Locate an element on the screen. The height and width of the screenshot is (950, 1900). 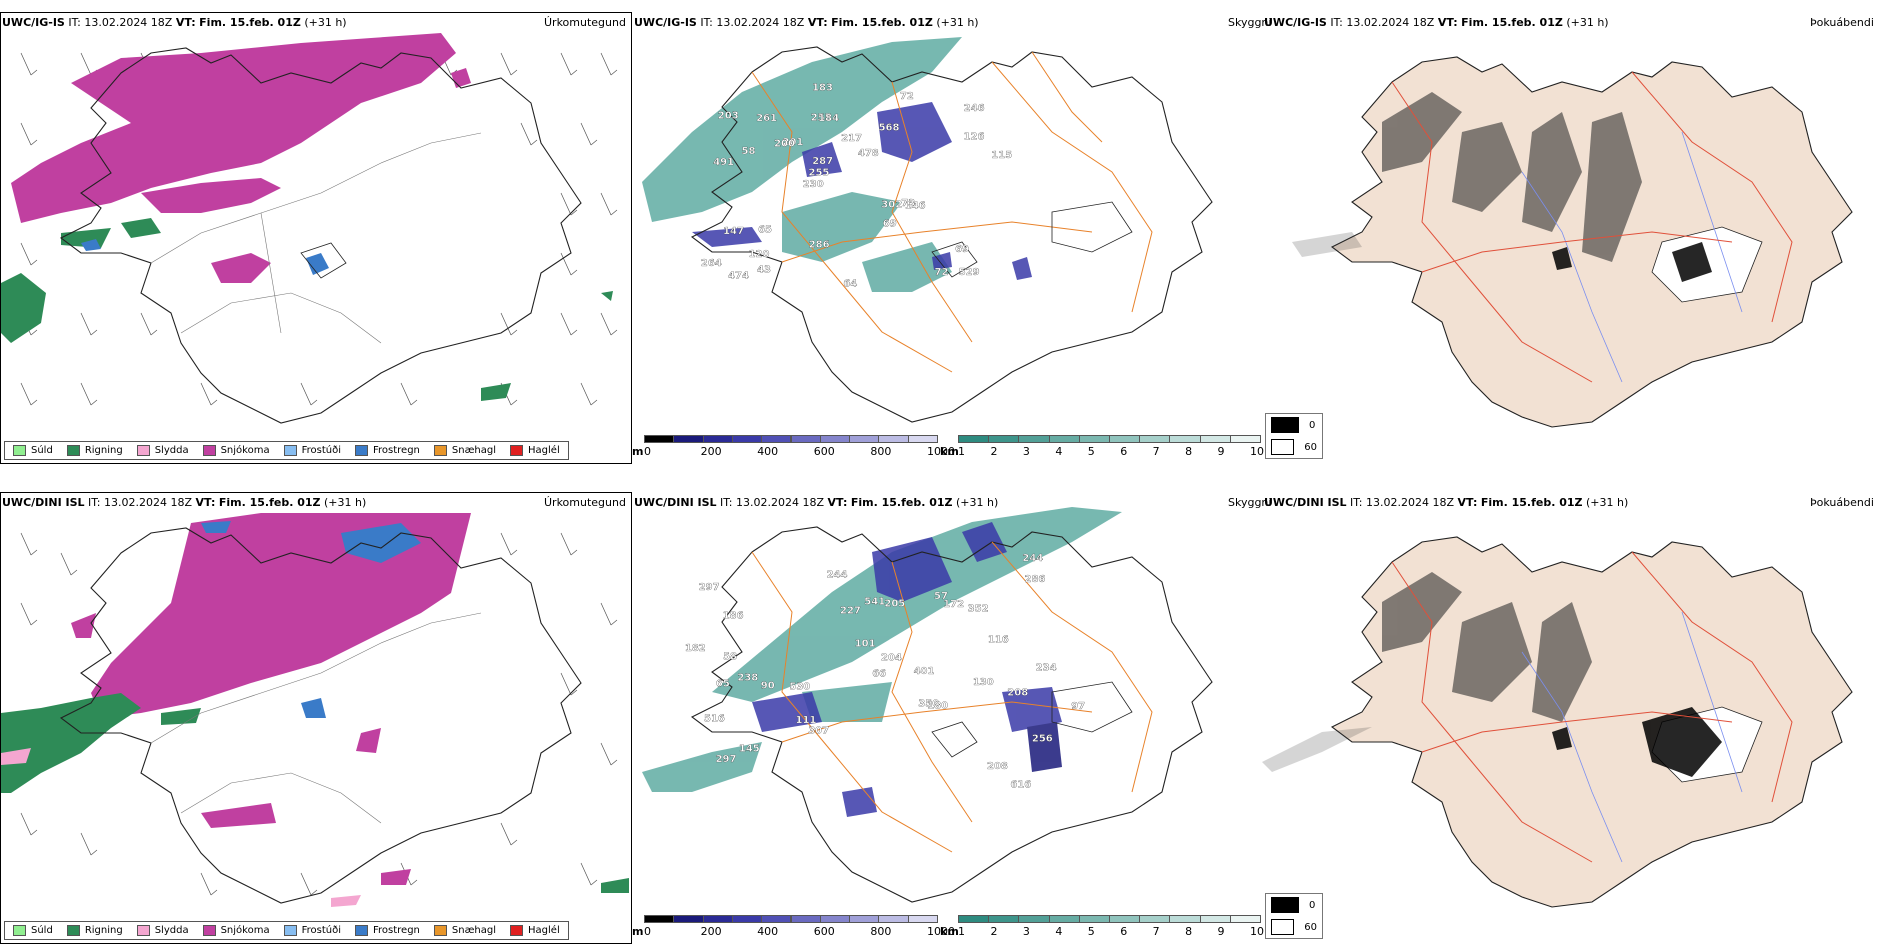
cloud-base-label: 186 is located at coordinates (733, 616).